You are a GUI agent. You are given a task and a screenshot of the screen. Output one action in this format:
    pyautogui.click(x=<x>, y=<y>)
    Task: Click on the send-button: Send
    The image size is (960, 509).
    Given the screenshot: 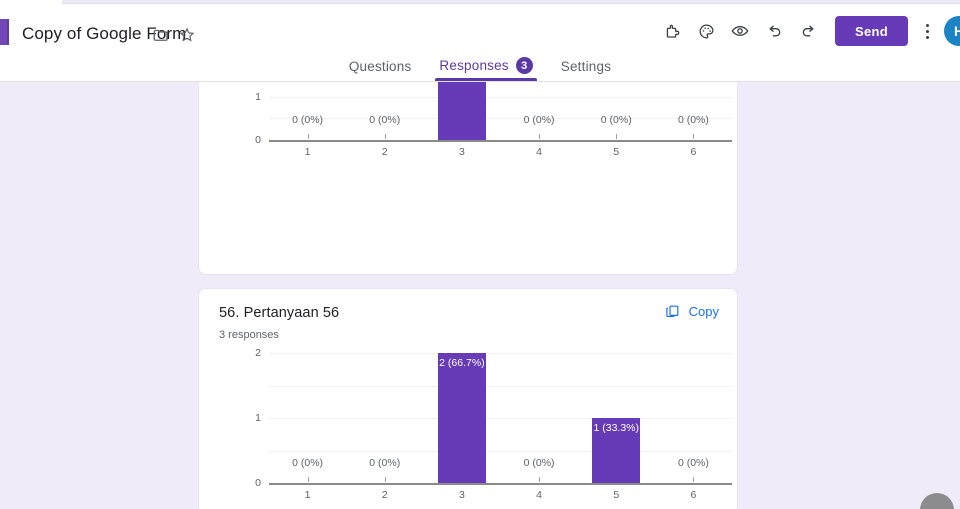 What is the action you would take?
    pyautogui.click(x=871, y=31)
    